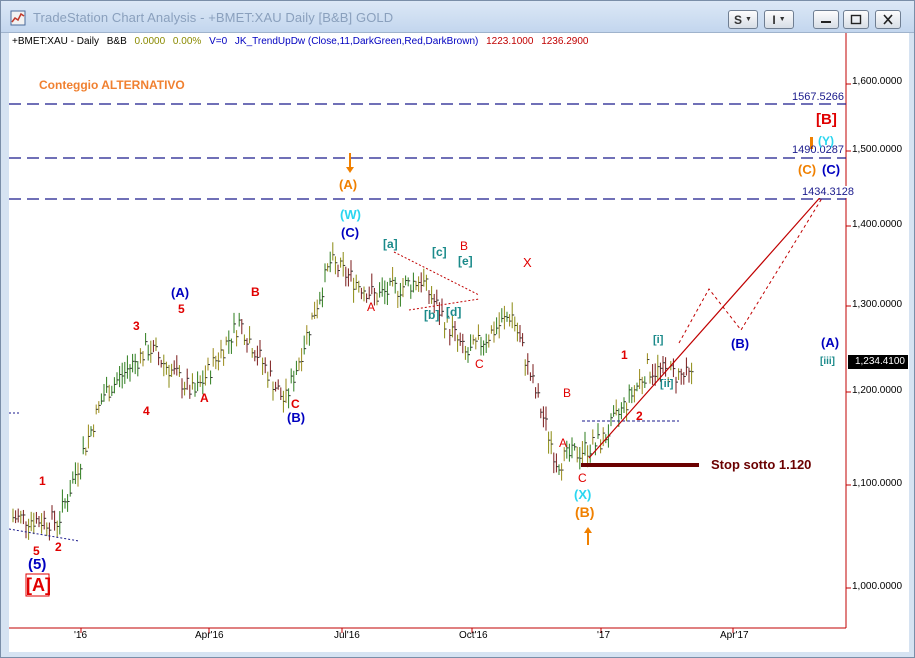 This screenshot has height=658, width=915. What do you see at coordinates (774, 19) in the screenshot?
I see `indicator-menu-label: I` at bounding box center [774, 19].